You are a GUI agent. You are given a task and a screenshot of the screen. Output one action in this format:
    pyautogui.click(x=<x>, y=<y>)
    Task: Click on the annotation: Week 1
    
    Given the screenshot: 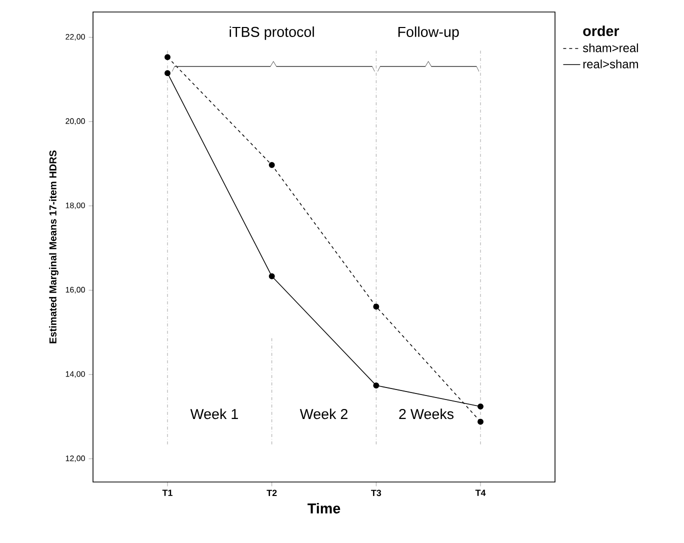 What is the action you would take?
    pyautogui.click(x=214, y=414)
    